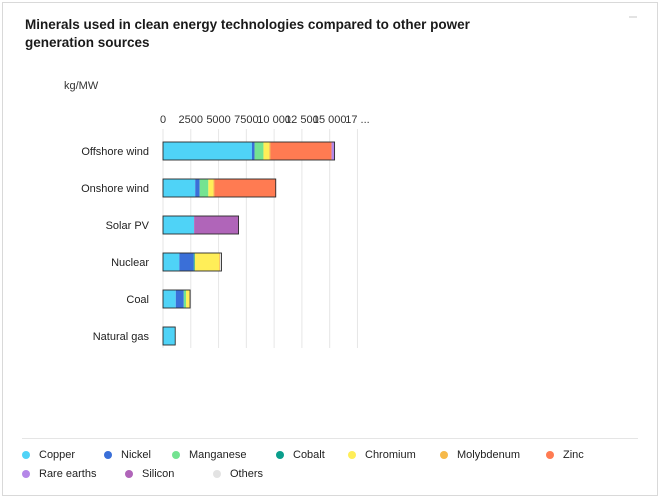  I want to click on menu-icon, so click(633, 17).